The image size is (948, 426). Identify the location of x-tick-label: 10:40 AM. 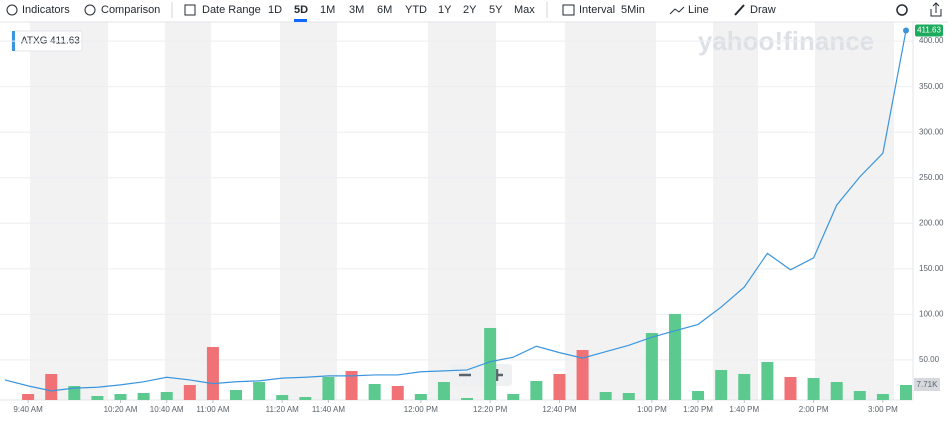
(167, 409).